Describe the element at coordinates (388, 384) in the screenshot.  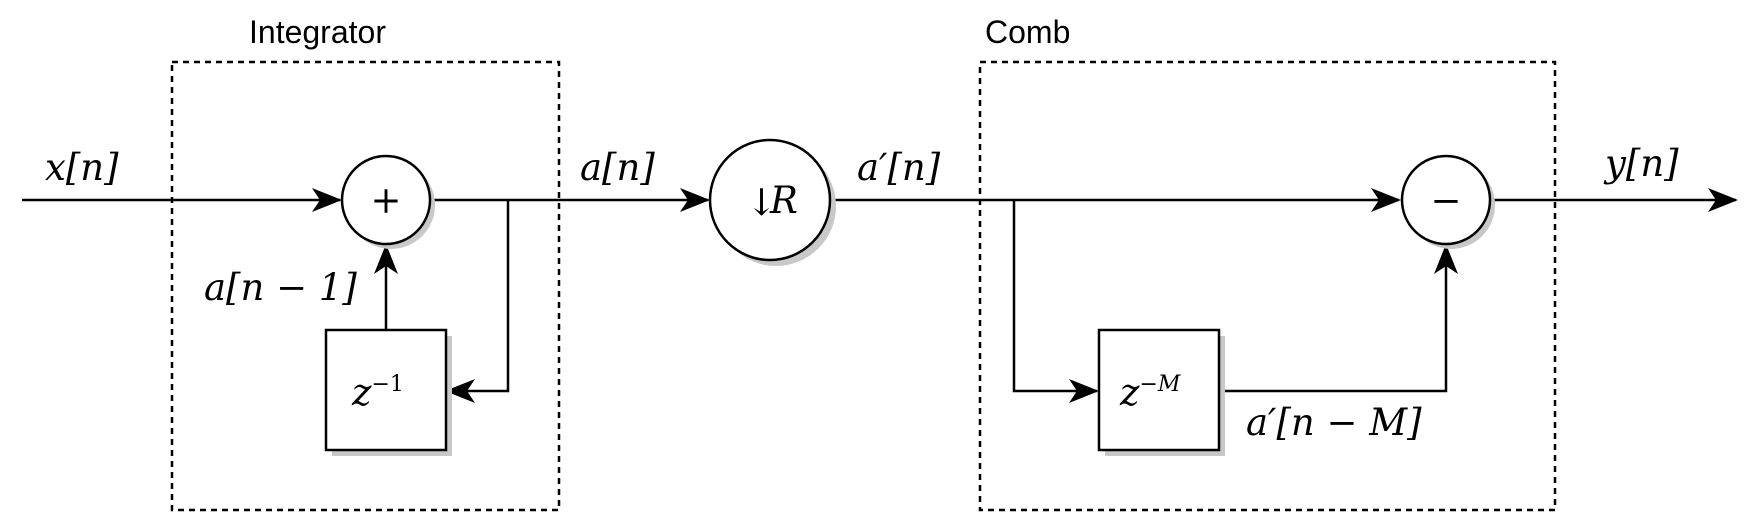
I see `unit-delay-exponent: −1` at that location.